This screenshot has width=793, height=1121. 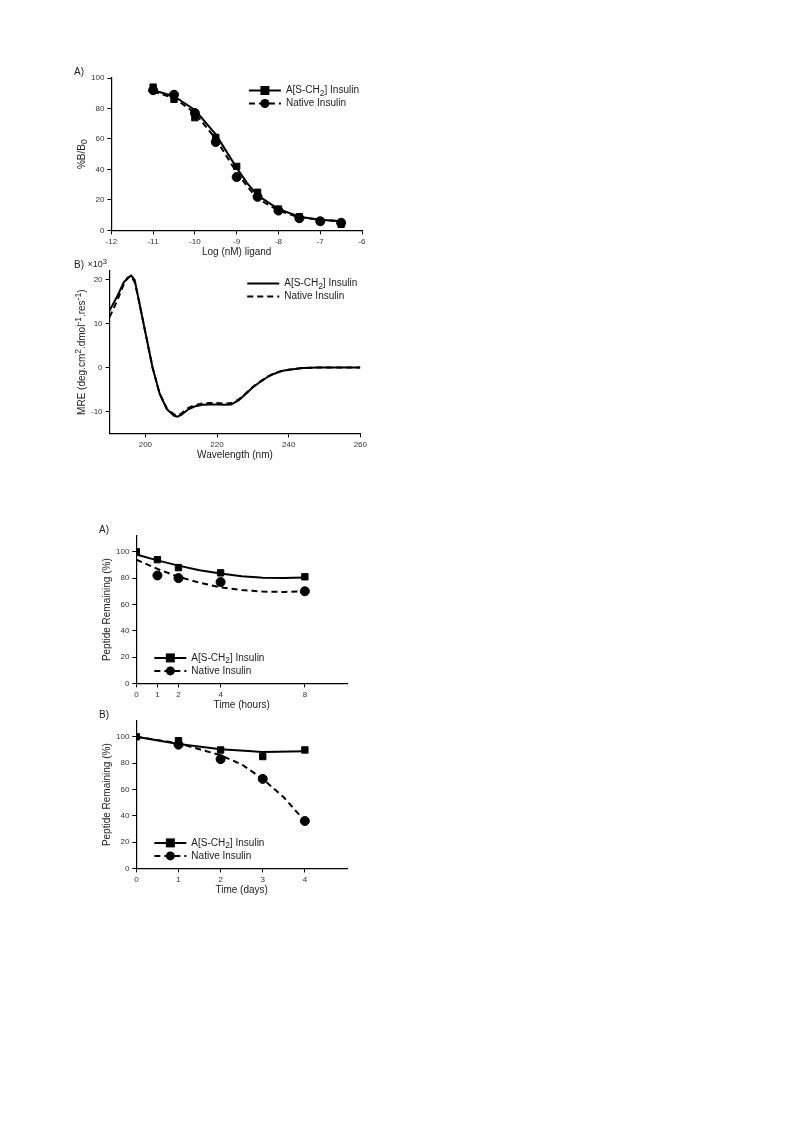 I want to click on x-tick-label: 240, so click(x=289, y=445).